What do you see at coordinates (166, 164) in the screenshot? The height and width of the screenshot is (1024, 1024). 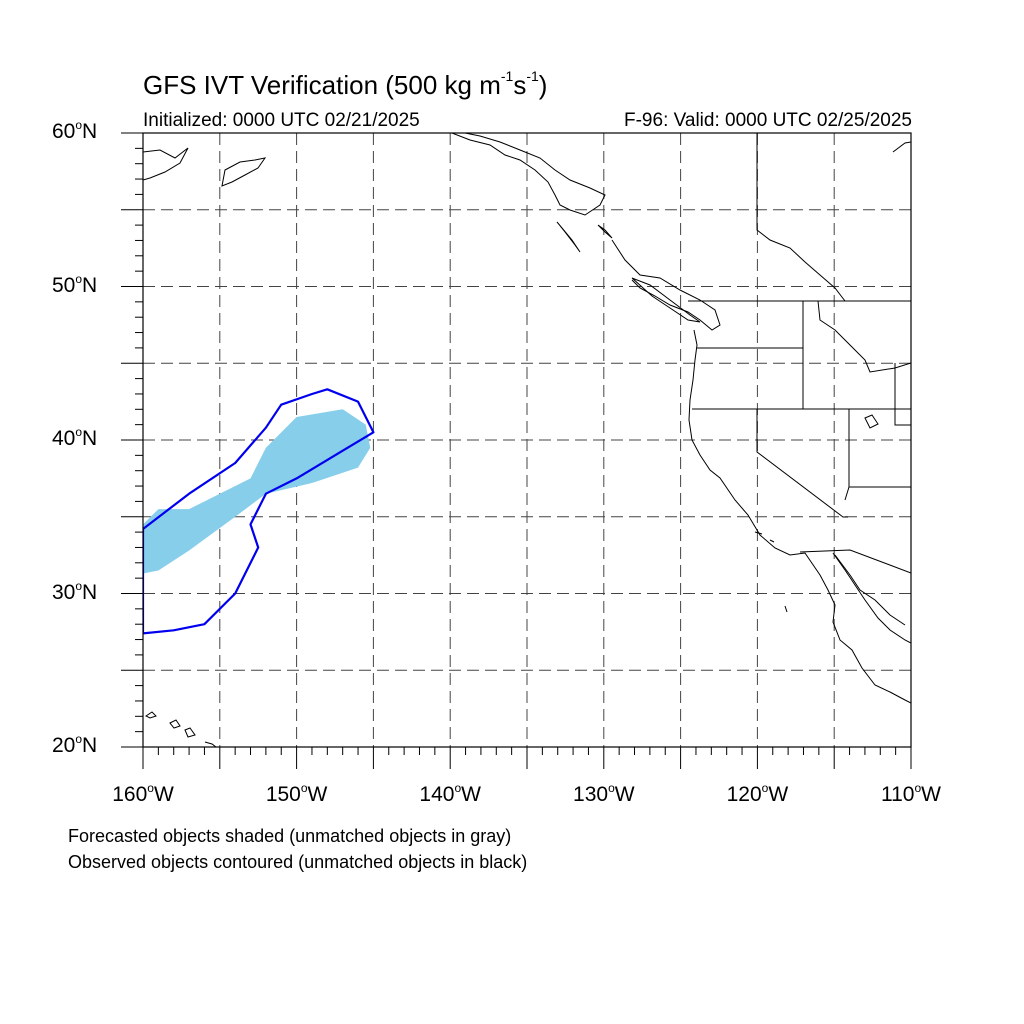 I see `aleutian-coastline` at bounding box center [166, 164].